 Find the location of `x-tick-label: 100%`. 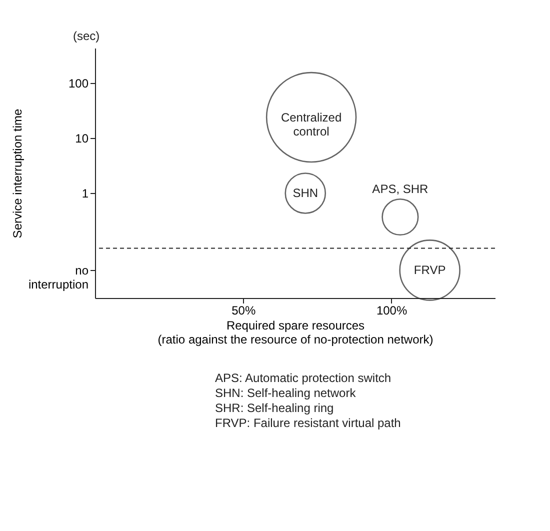

x-tick-label: 100% is located at coordinates (392, 311).